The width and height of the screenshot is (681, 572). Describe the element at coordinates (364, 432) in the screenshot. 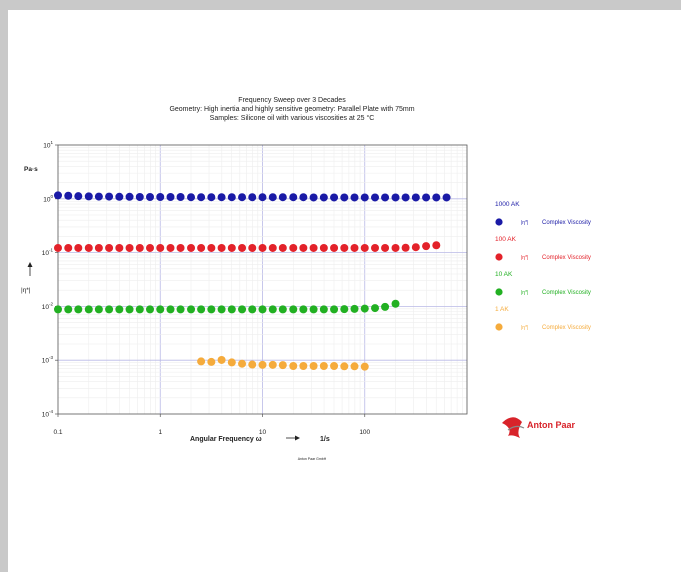

I see `x-tick-label: 100` at that location.